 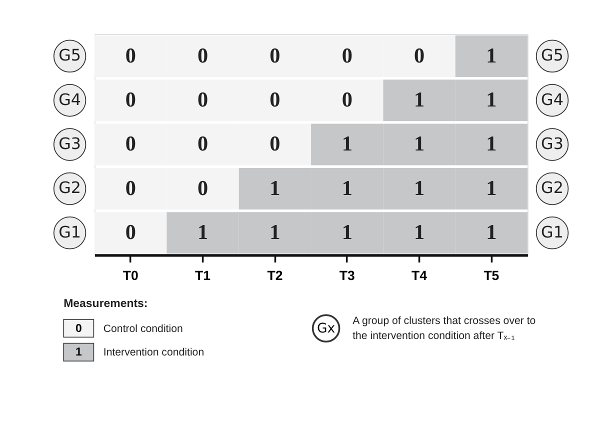 I want to click on y-tick-label: G2, so click(x=70, y=188).